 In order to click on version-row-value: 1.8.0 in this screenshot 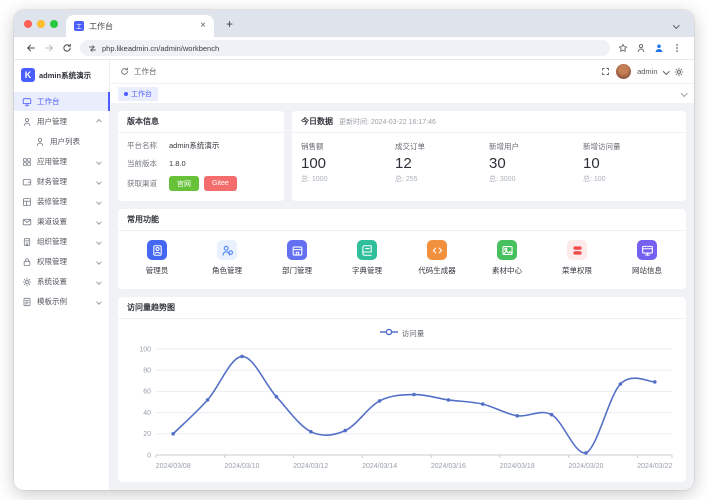, I will do `click(177, 163)`.